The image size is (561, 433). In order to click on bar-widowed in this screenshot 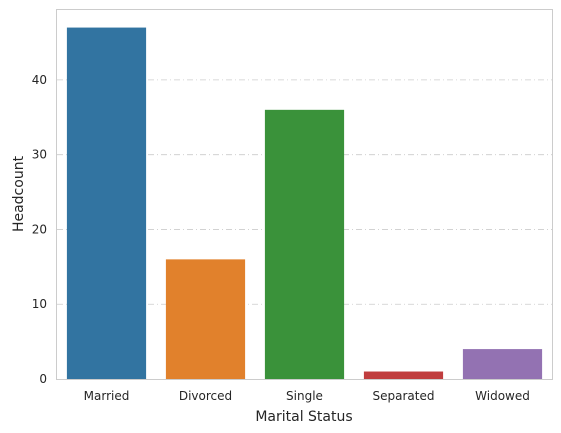, I will do `click(502, 364)`.